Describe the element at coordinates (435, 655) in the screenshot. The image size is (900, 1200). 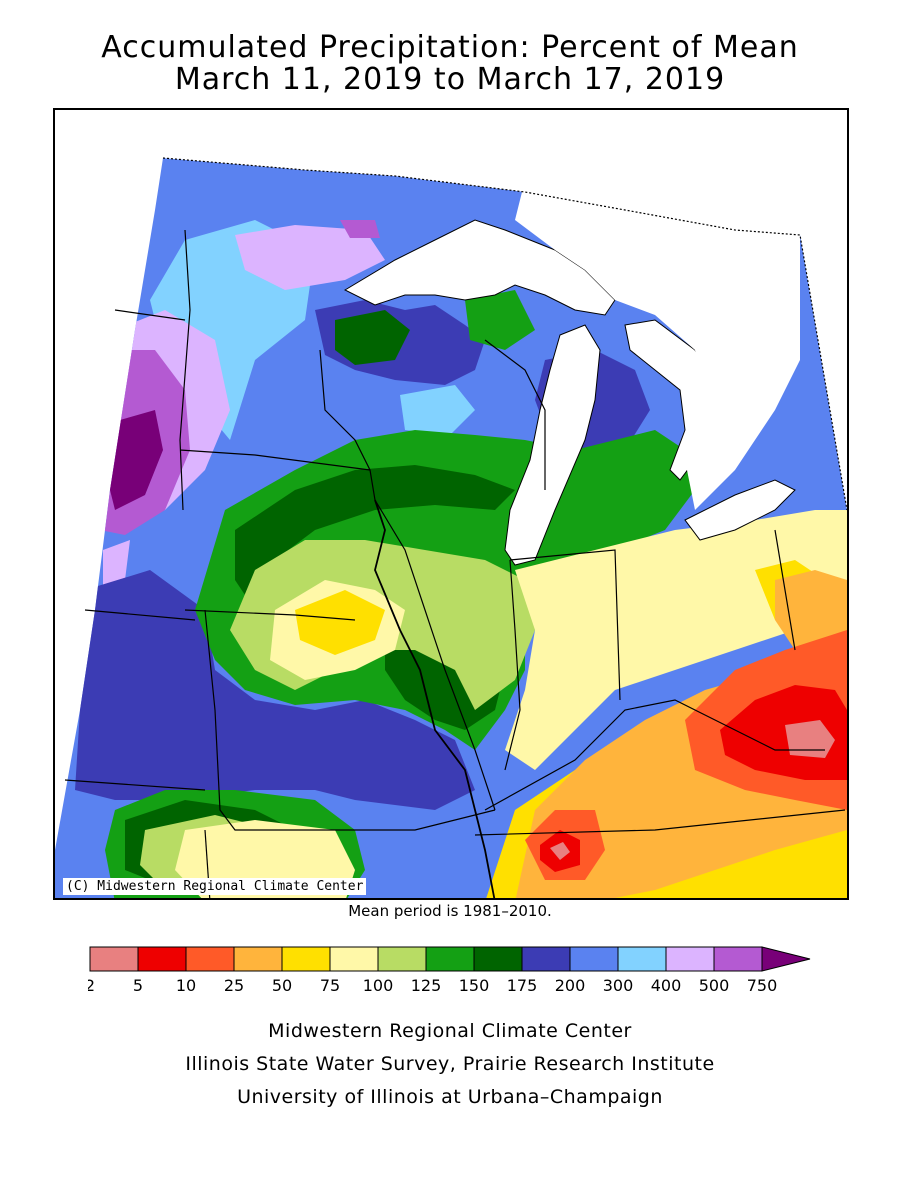
I see `il-border` at that location.